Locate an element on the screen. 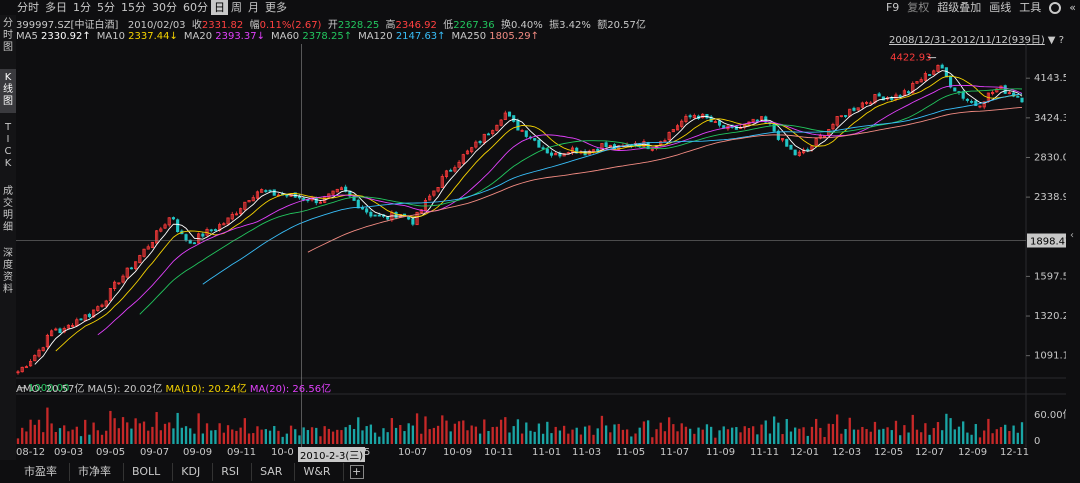 The height and width of the screenshot is (483, 1080). indicator-tab: RSI is located at coordinates (233, 472).